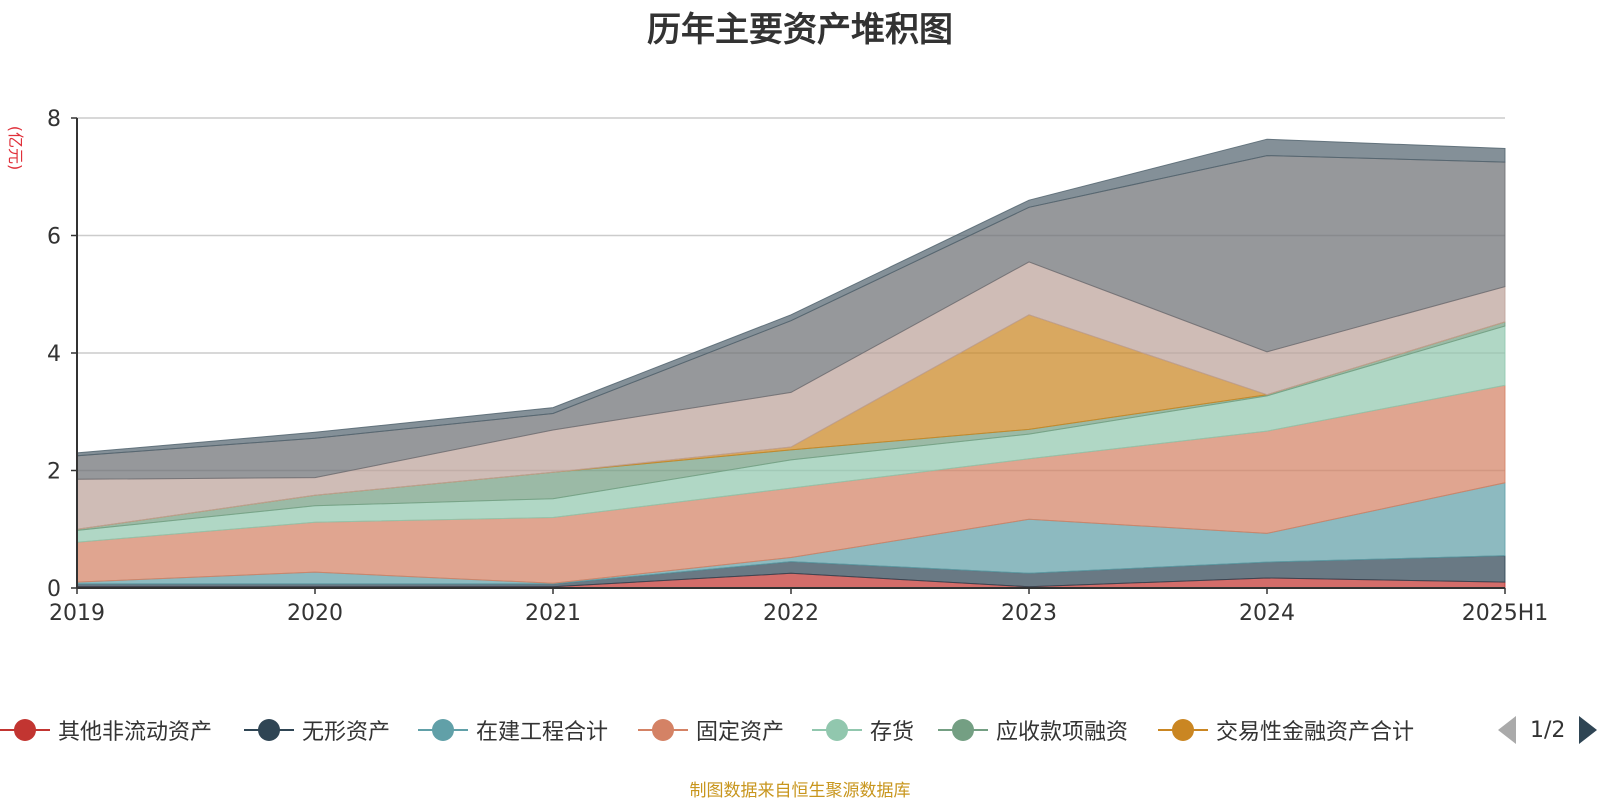  I want to click on legend-pager: 1/2, so click(1548, 730).